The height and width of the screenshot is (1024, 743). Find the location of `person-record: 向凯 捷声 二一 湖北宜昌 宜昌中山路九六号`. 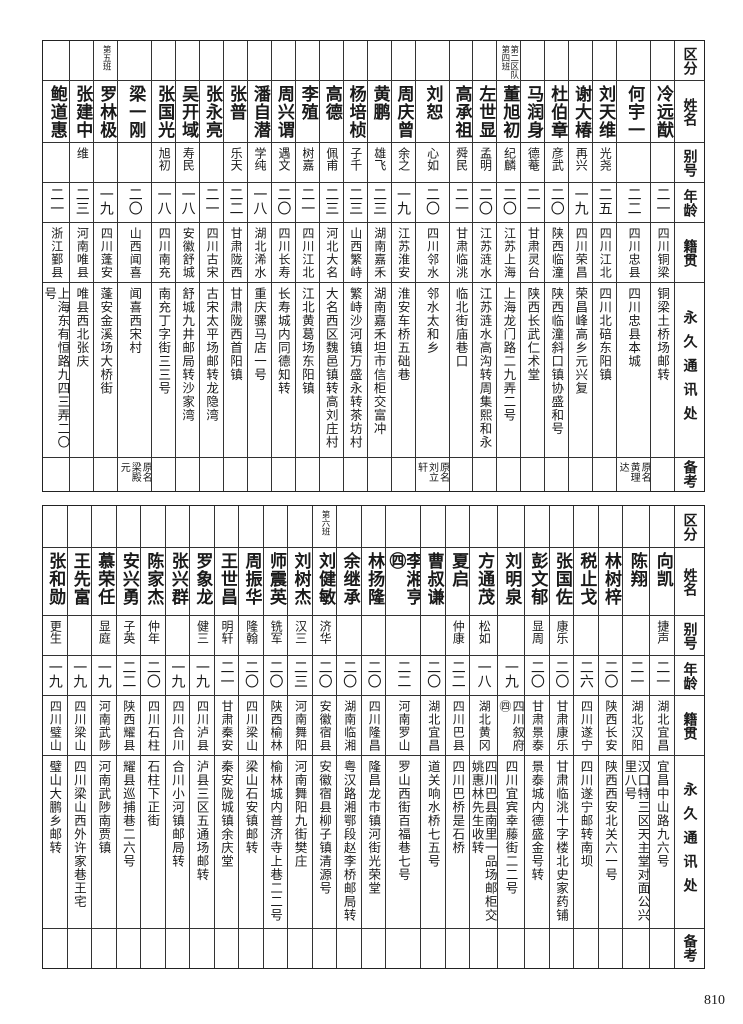

person-record: 向凯 捷声 二一 湖北宜昌 宜昌中山路九六号 is located at coordinates (661, 737).